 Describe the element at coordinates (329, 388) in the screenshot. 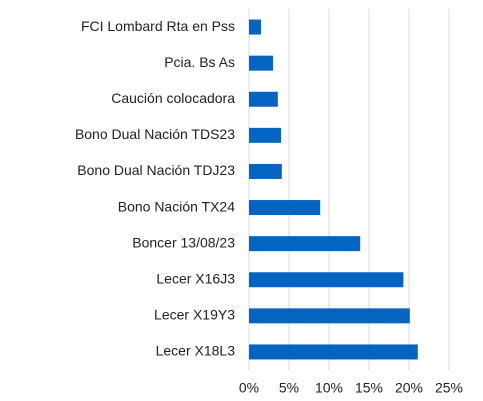

I see `x-tick-label: 10%` at that location.